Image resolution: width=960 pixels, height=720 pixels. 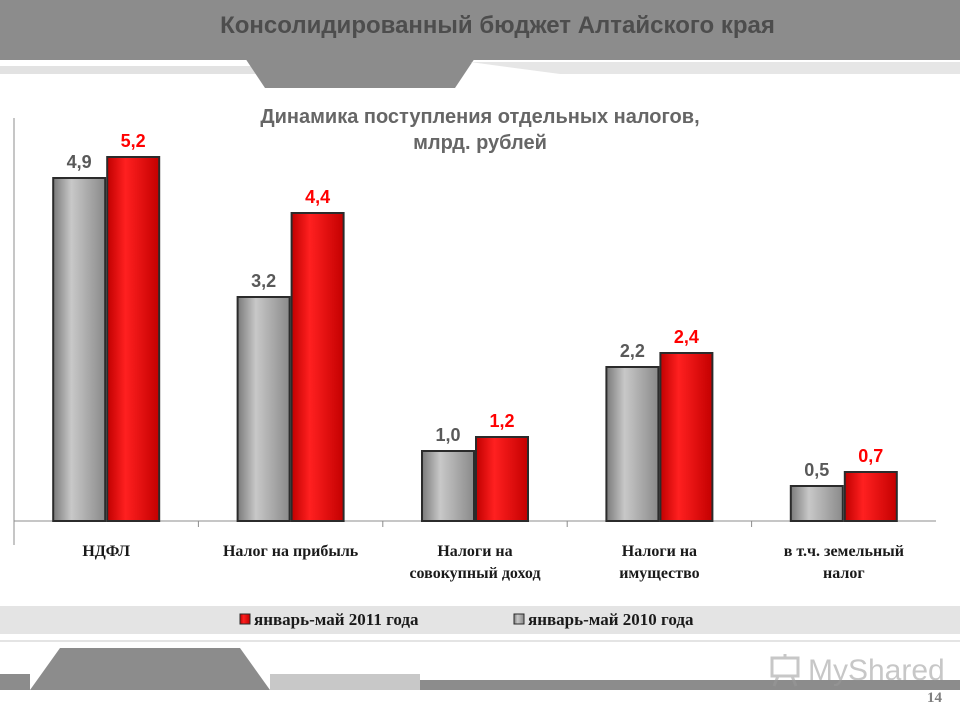 What do you see at coordinates (690, 685) in the screenshot?
I see `footer-bar` at bounding box center [690, 685].